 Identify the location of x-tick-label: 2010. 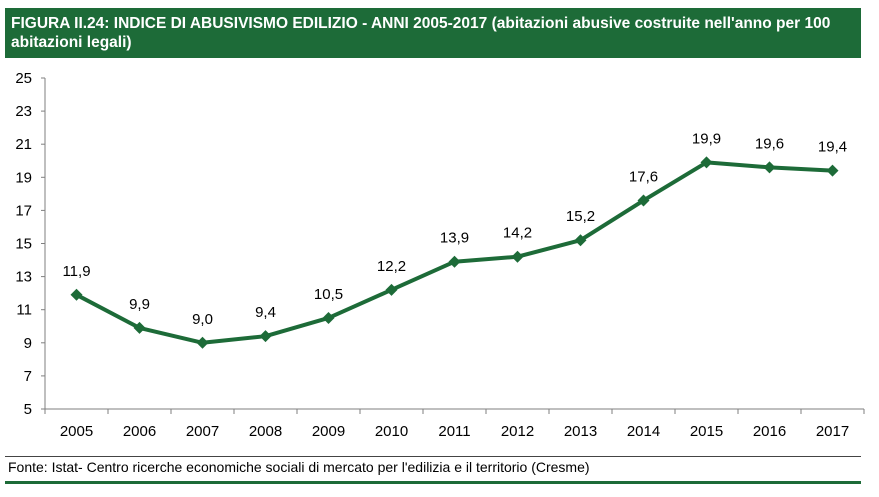
(391, 431).